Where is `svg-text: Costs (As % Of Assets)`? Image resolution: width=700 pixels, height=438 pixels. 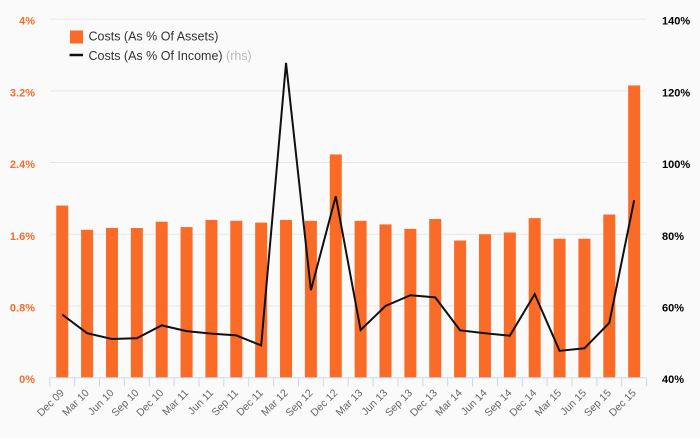 svg-text: Costs (As % Of Assets) is located at coordinates (154, 37).